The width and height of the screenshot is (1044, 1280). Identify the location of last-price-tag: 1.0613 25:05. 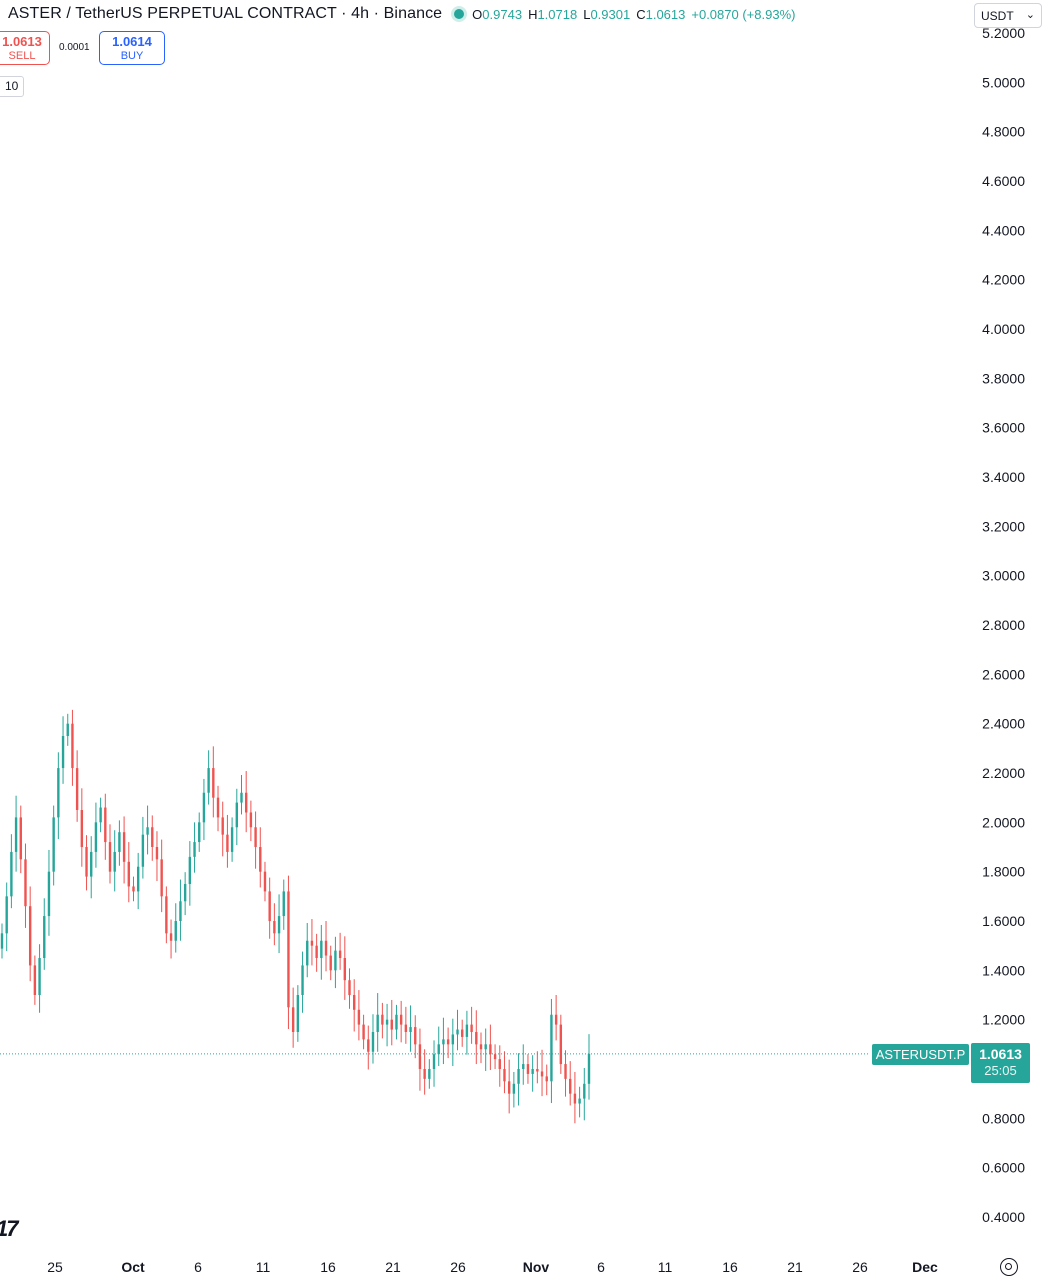
(1000, 1063).